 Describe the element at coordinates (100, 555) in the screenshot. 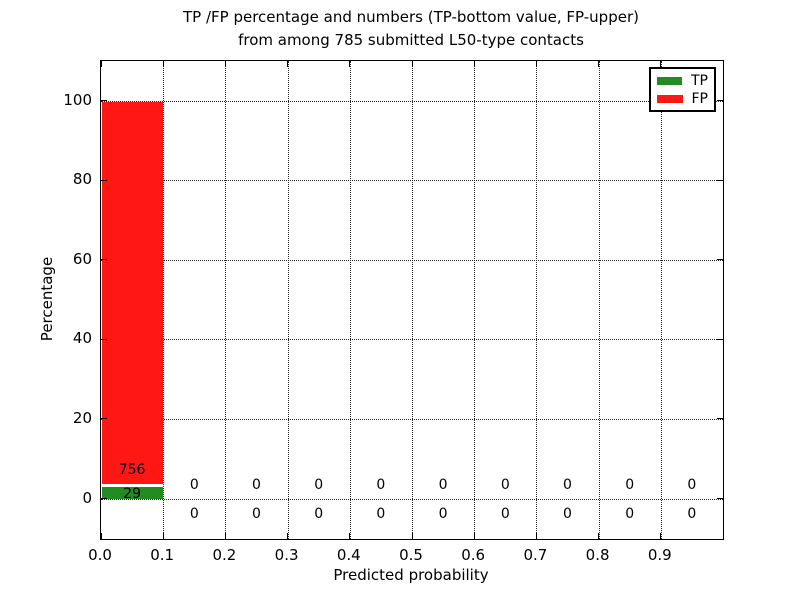

I see `x-tick-label: 0.0` at that location.